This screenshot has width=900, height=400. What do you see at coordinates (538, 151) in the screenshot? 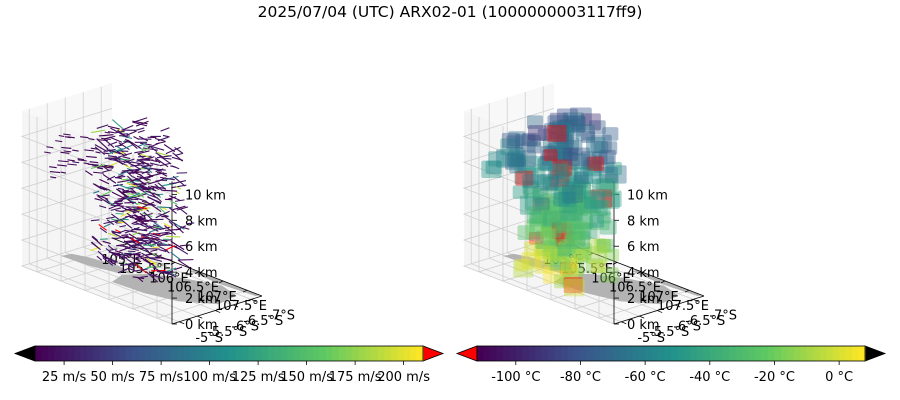
I see `z-gridline` at bounding box center [538, 151].